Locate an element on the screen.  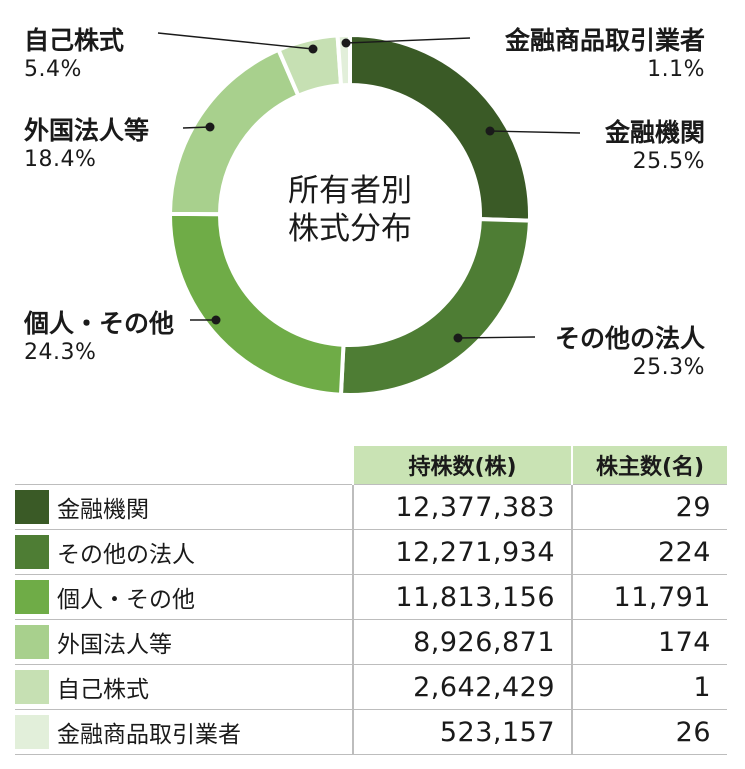
table-row: 個人・その他 11,813,156 11,791 is located at coordinates (371, 597).